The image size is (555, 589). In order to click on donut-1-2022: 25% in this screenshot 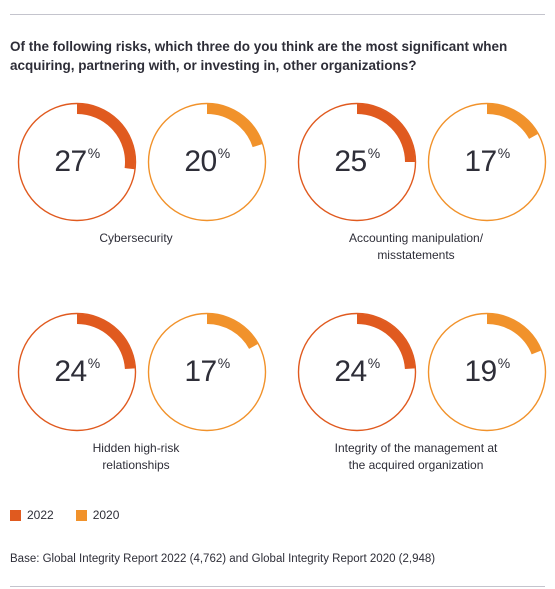, I will do `click(357, 162)`.